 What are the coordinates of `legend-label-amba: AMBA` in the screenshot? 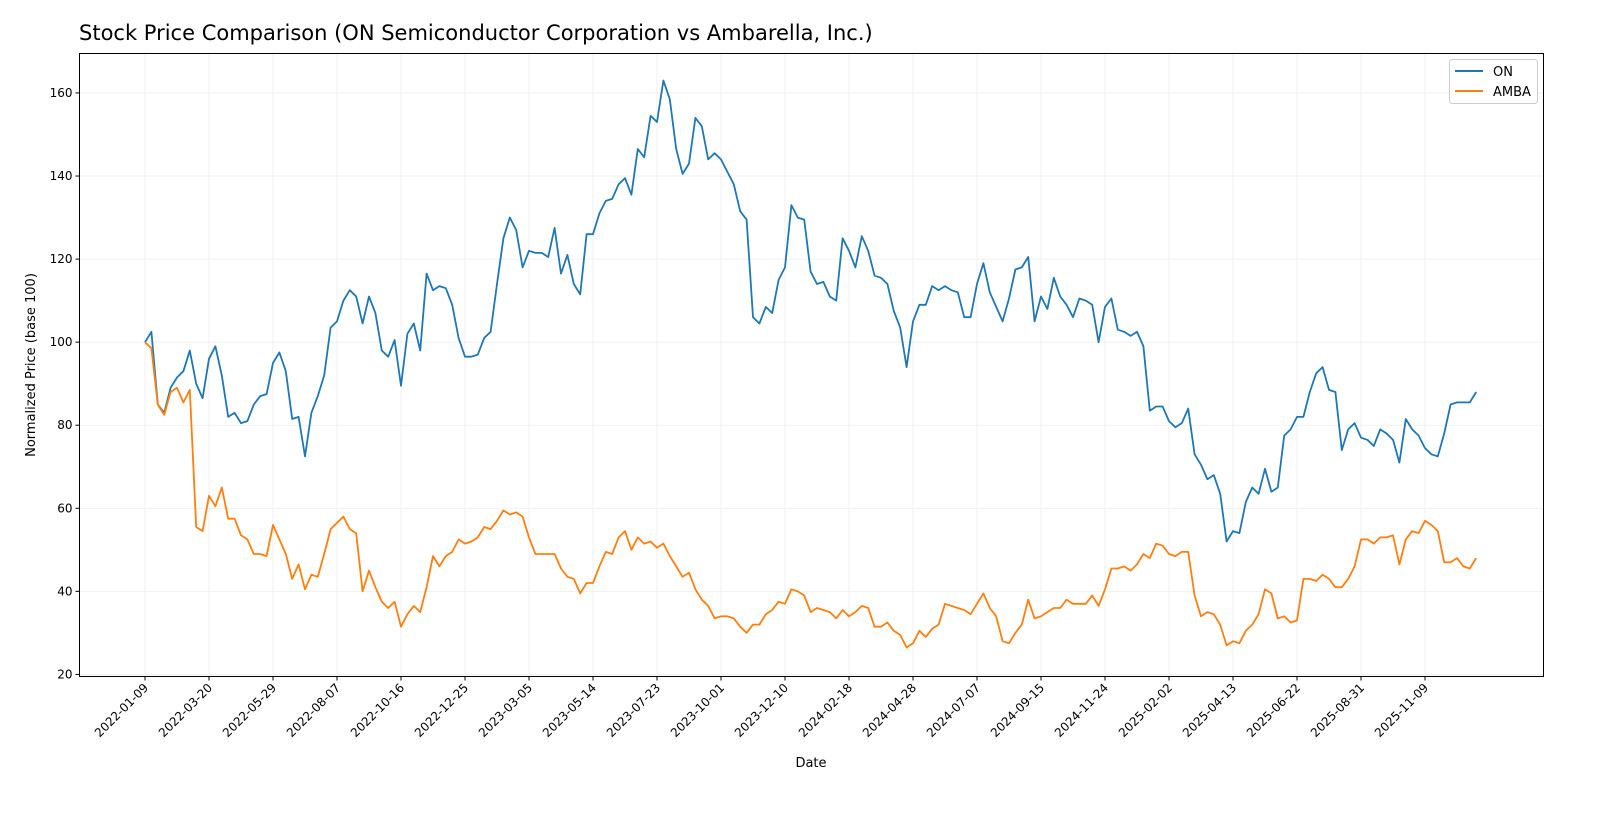 It's located at (1512, 92).